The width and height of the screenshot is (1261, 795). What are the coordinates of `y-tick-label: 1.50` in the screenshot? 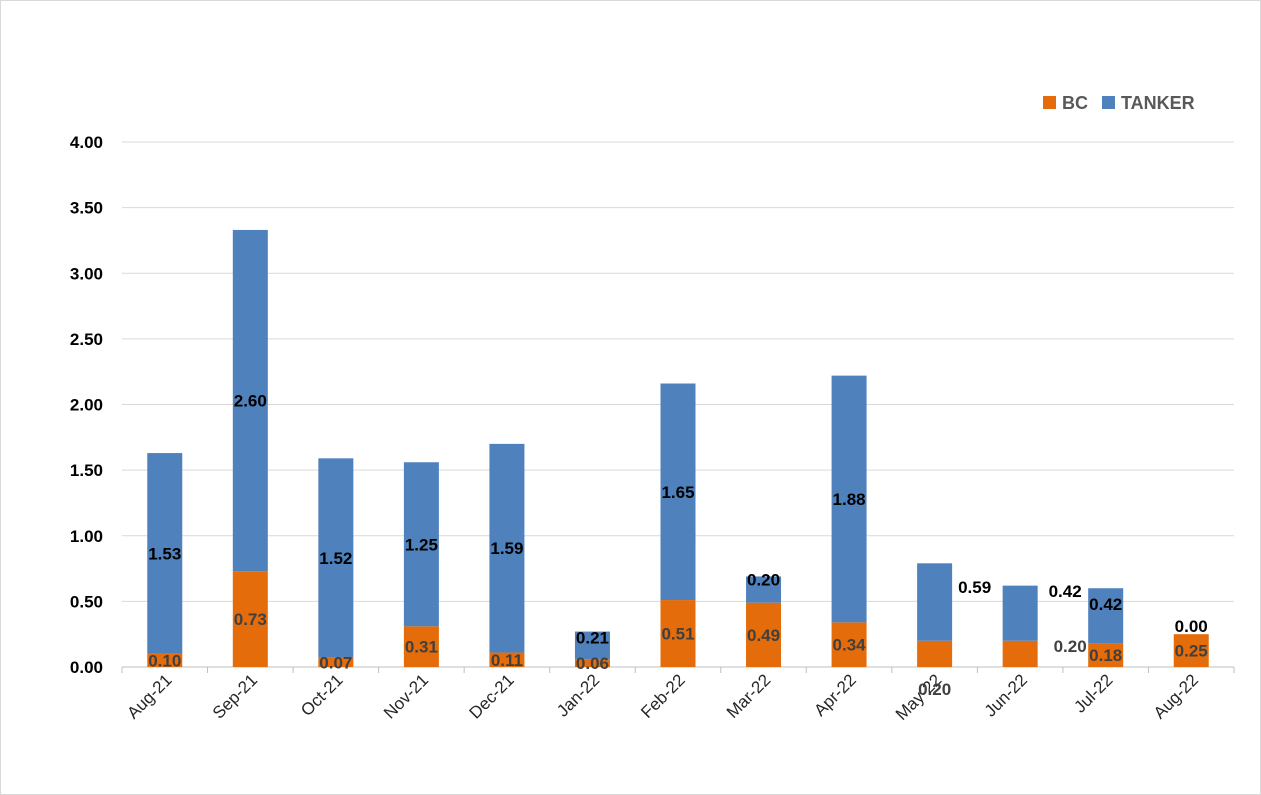 It's located at (86, 470).